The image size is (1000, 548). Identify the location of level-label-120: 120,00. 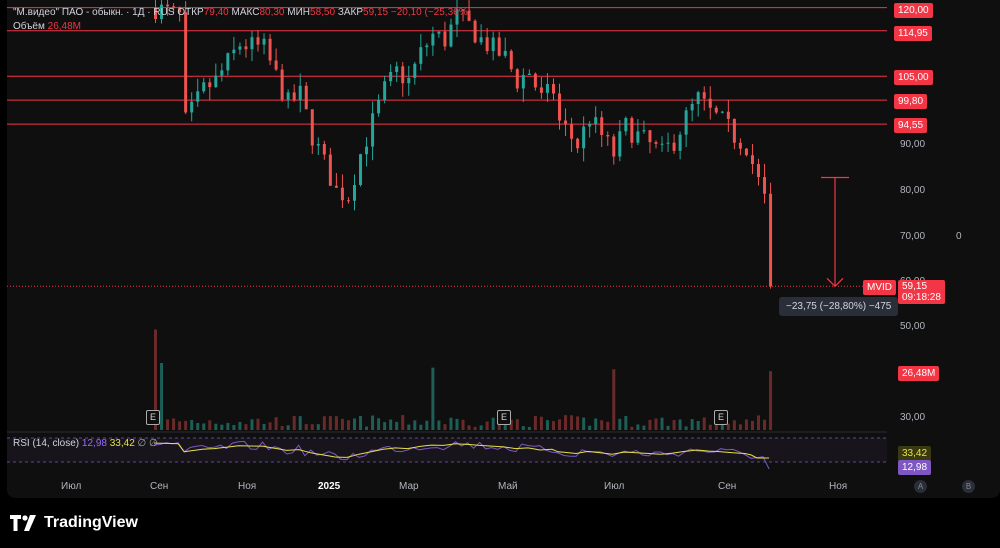
(913, 10).